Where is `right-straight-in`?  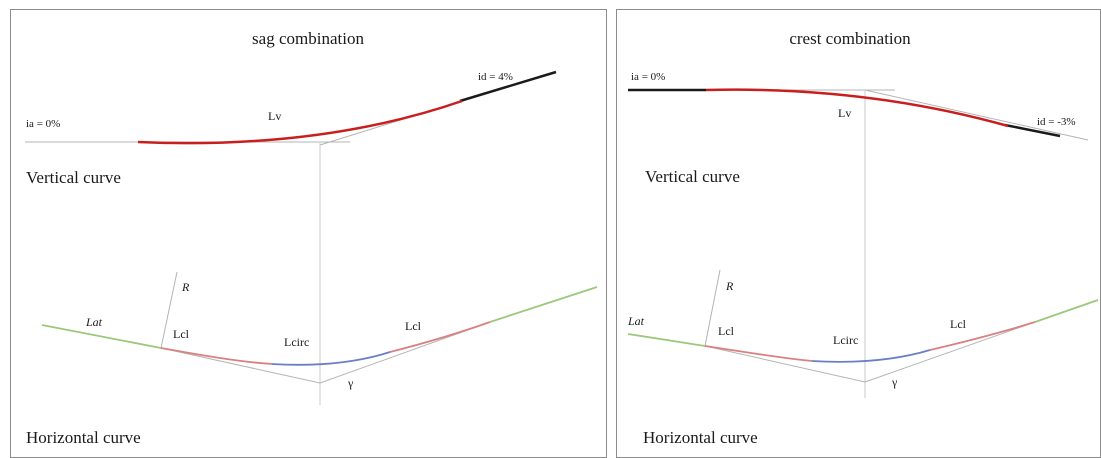 right-straight-in is located at coordinates (666, 340).